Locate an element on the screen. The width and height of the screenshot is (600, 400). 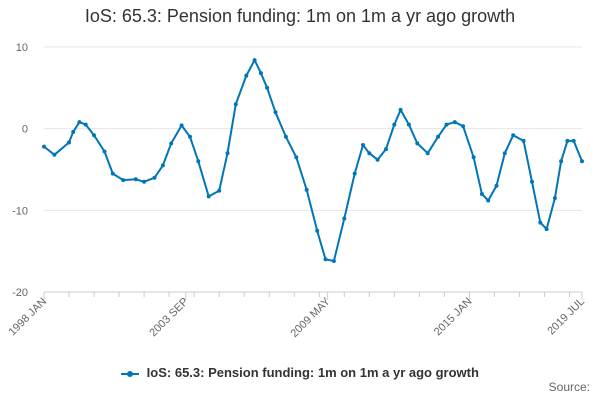
x-tick-label: 2019 JUL is located at coordinates (566, 317).